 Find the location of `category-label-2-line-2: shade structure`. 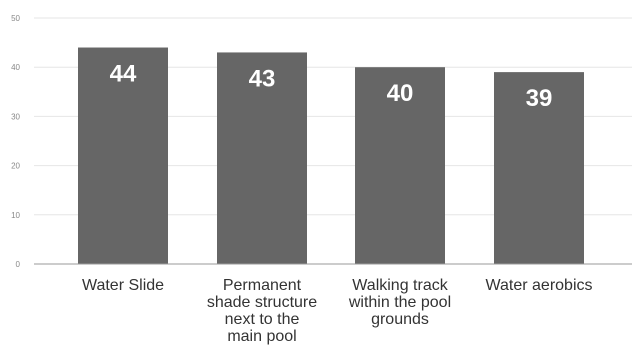

category-label-2-line-2: shade structure is located at coordinates (262, 302).